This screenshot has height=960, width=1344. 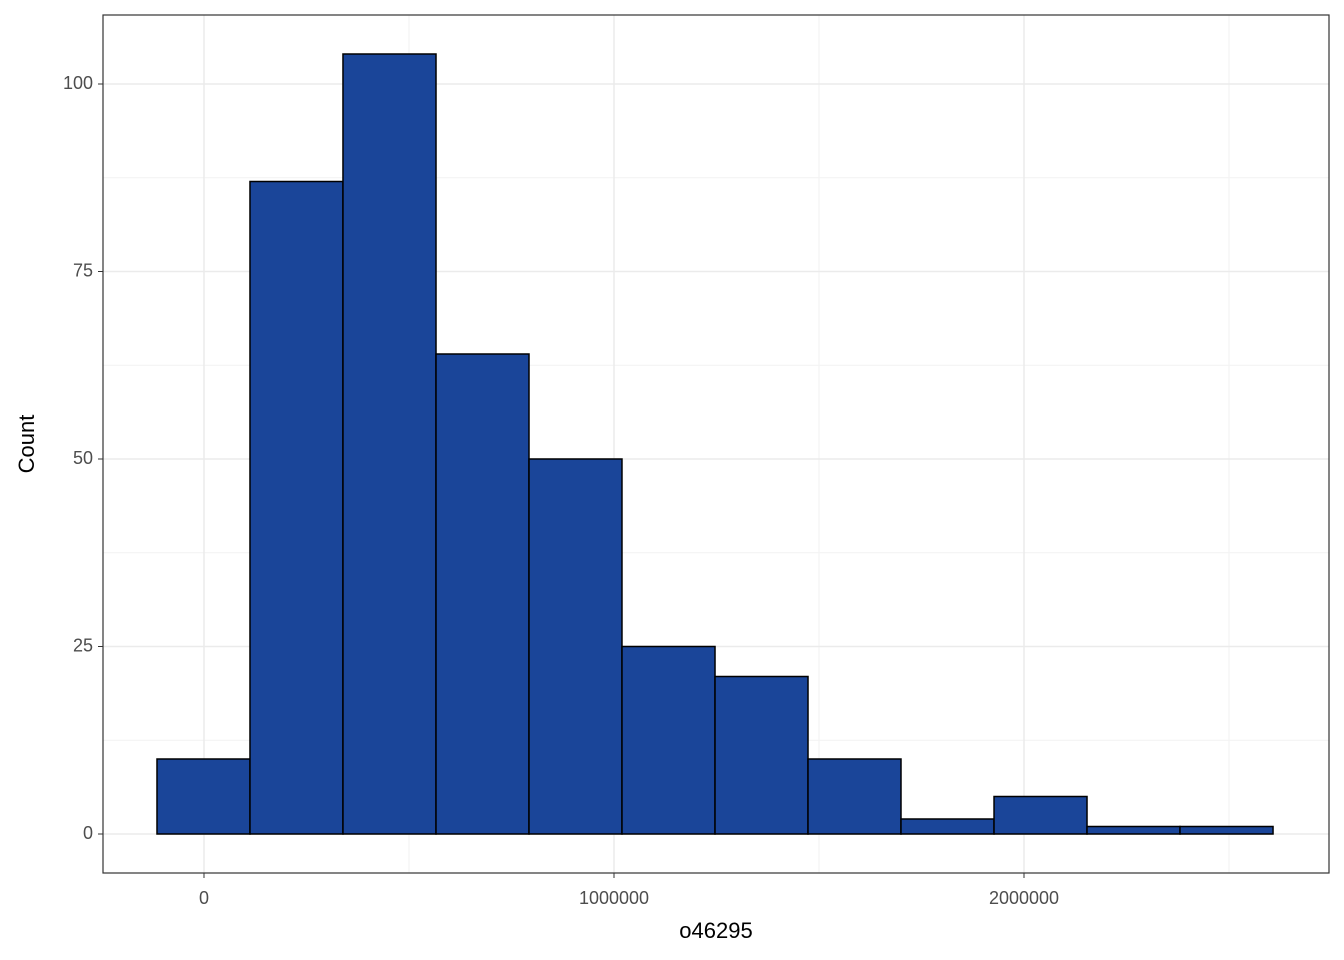 I want to click on y-tick-label: 0, so click(x=88, y=833).